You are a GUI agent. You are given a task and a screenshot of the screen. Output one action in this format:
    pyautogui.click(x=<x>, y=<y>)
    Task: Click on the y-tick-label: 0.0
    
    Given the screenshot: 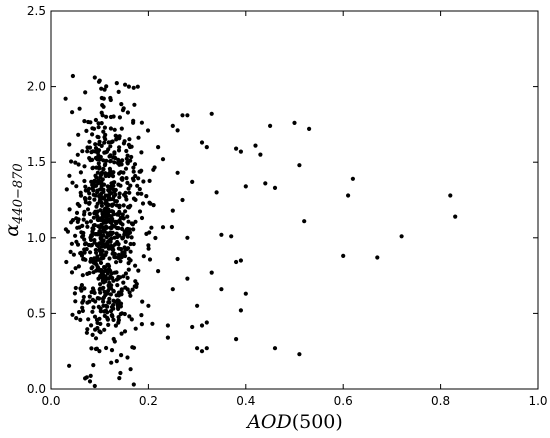 What is the action you would take?
    pyautogui.click(x=36, y=389)
    